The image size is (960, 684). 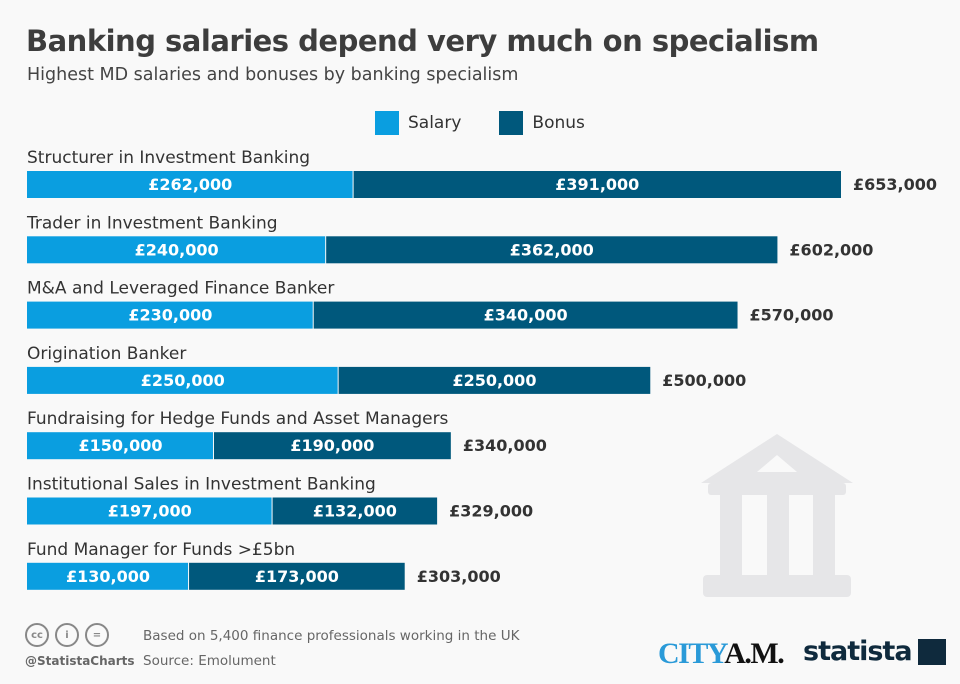 What do you see at coordinates (831, 249) in the screenshot?
I see `total-label: £602,000` at bounding box center [831, 249].